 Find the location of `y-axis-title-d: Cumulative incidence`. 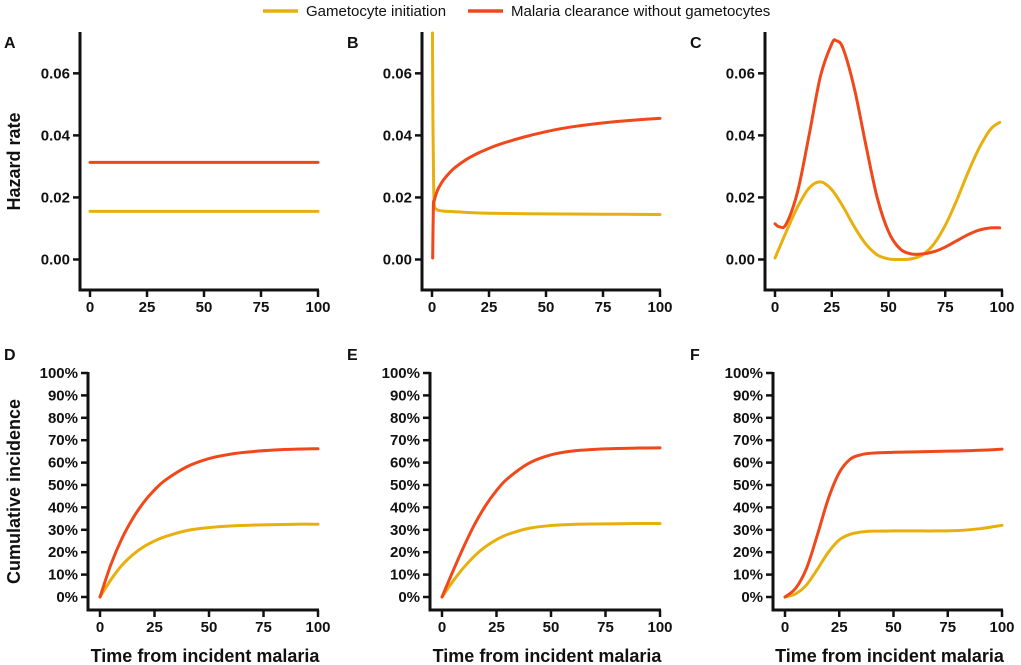

y-axis-title-d: Cumulative incidence is located at coordinates (14, 491).